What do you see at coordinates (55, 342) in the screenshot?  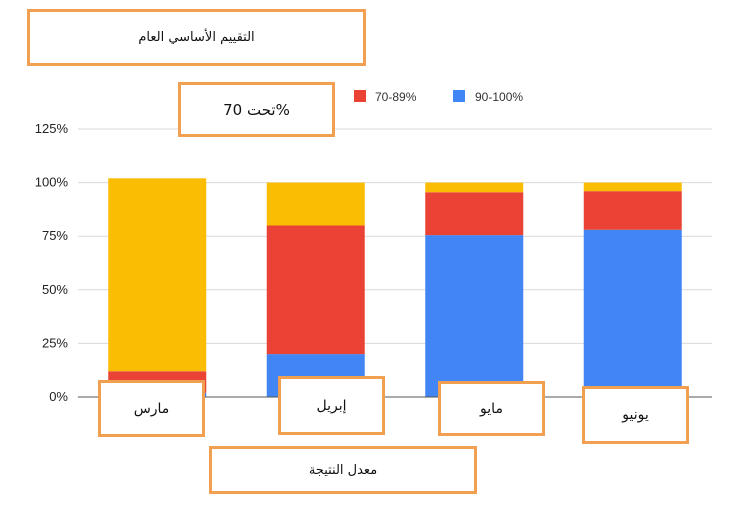 I see `y-tick-label: 25%` at bounding box center [55, 342].